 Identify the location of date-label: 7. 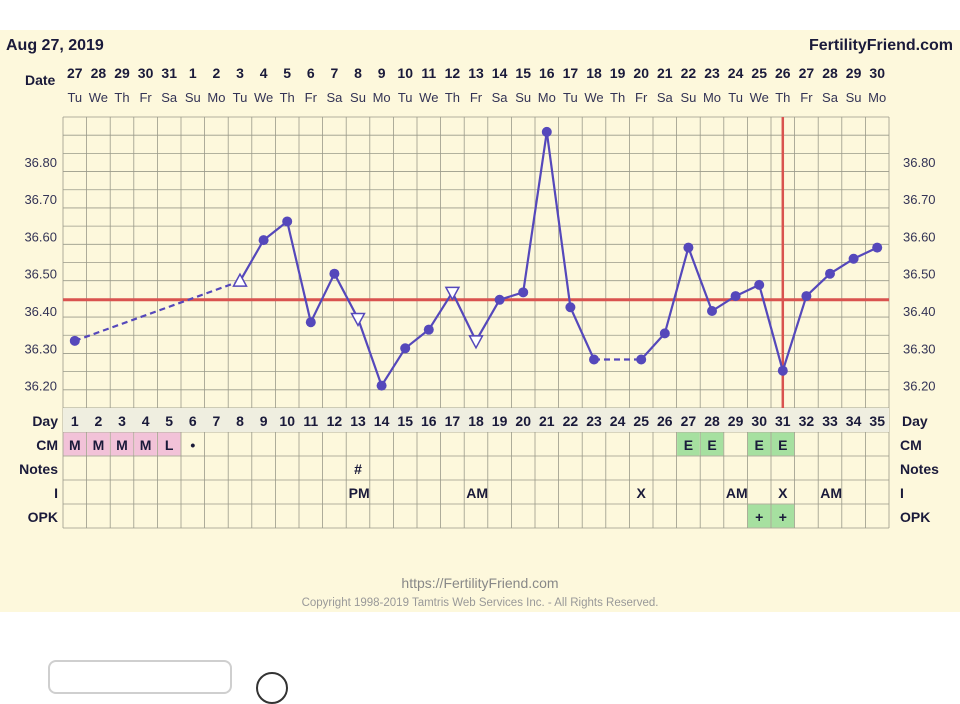
(335, 73).